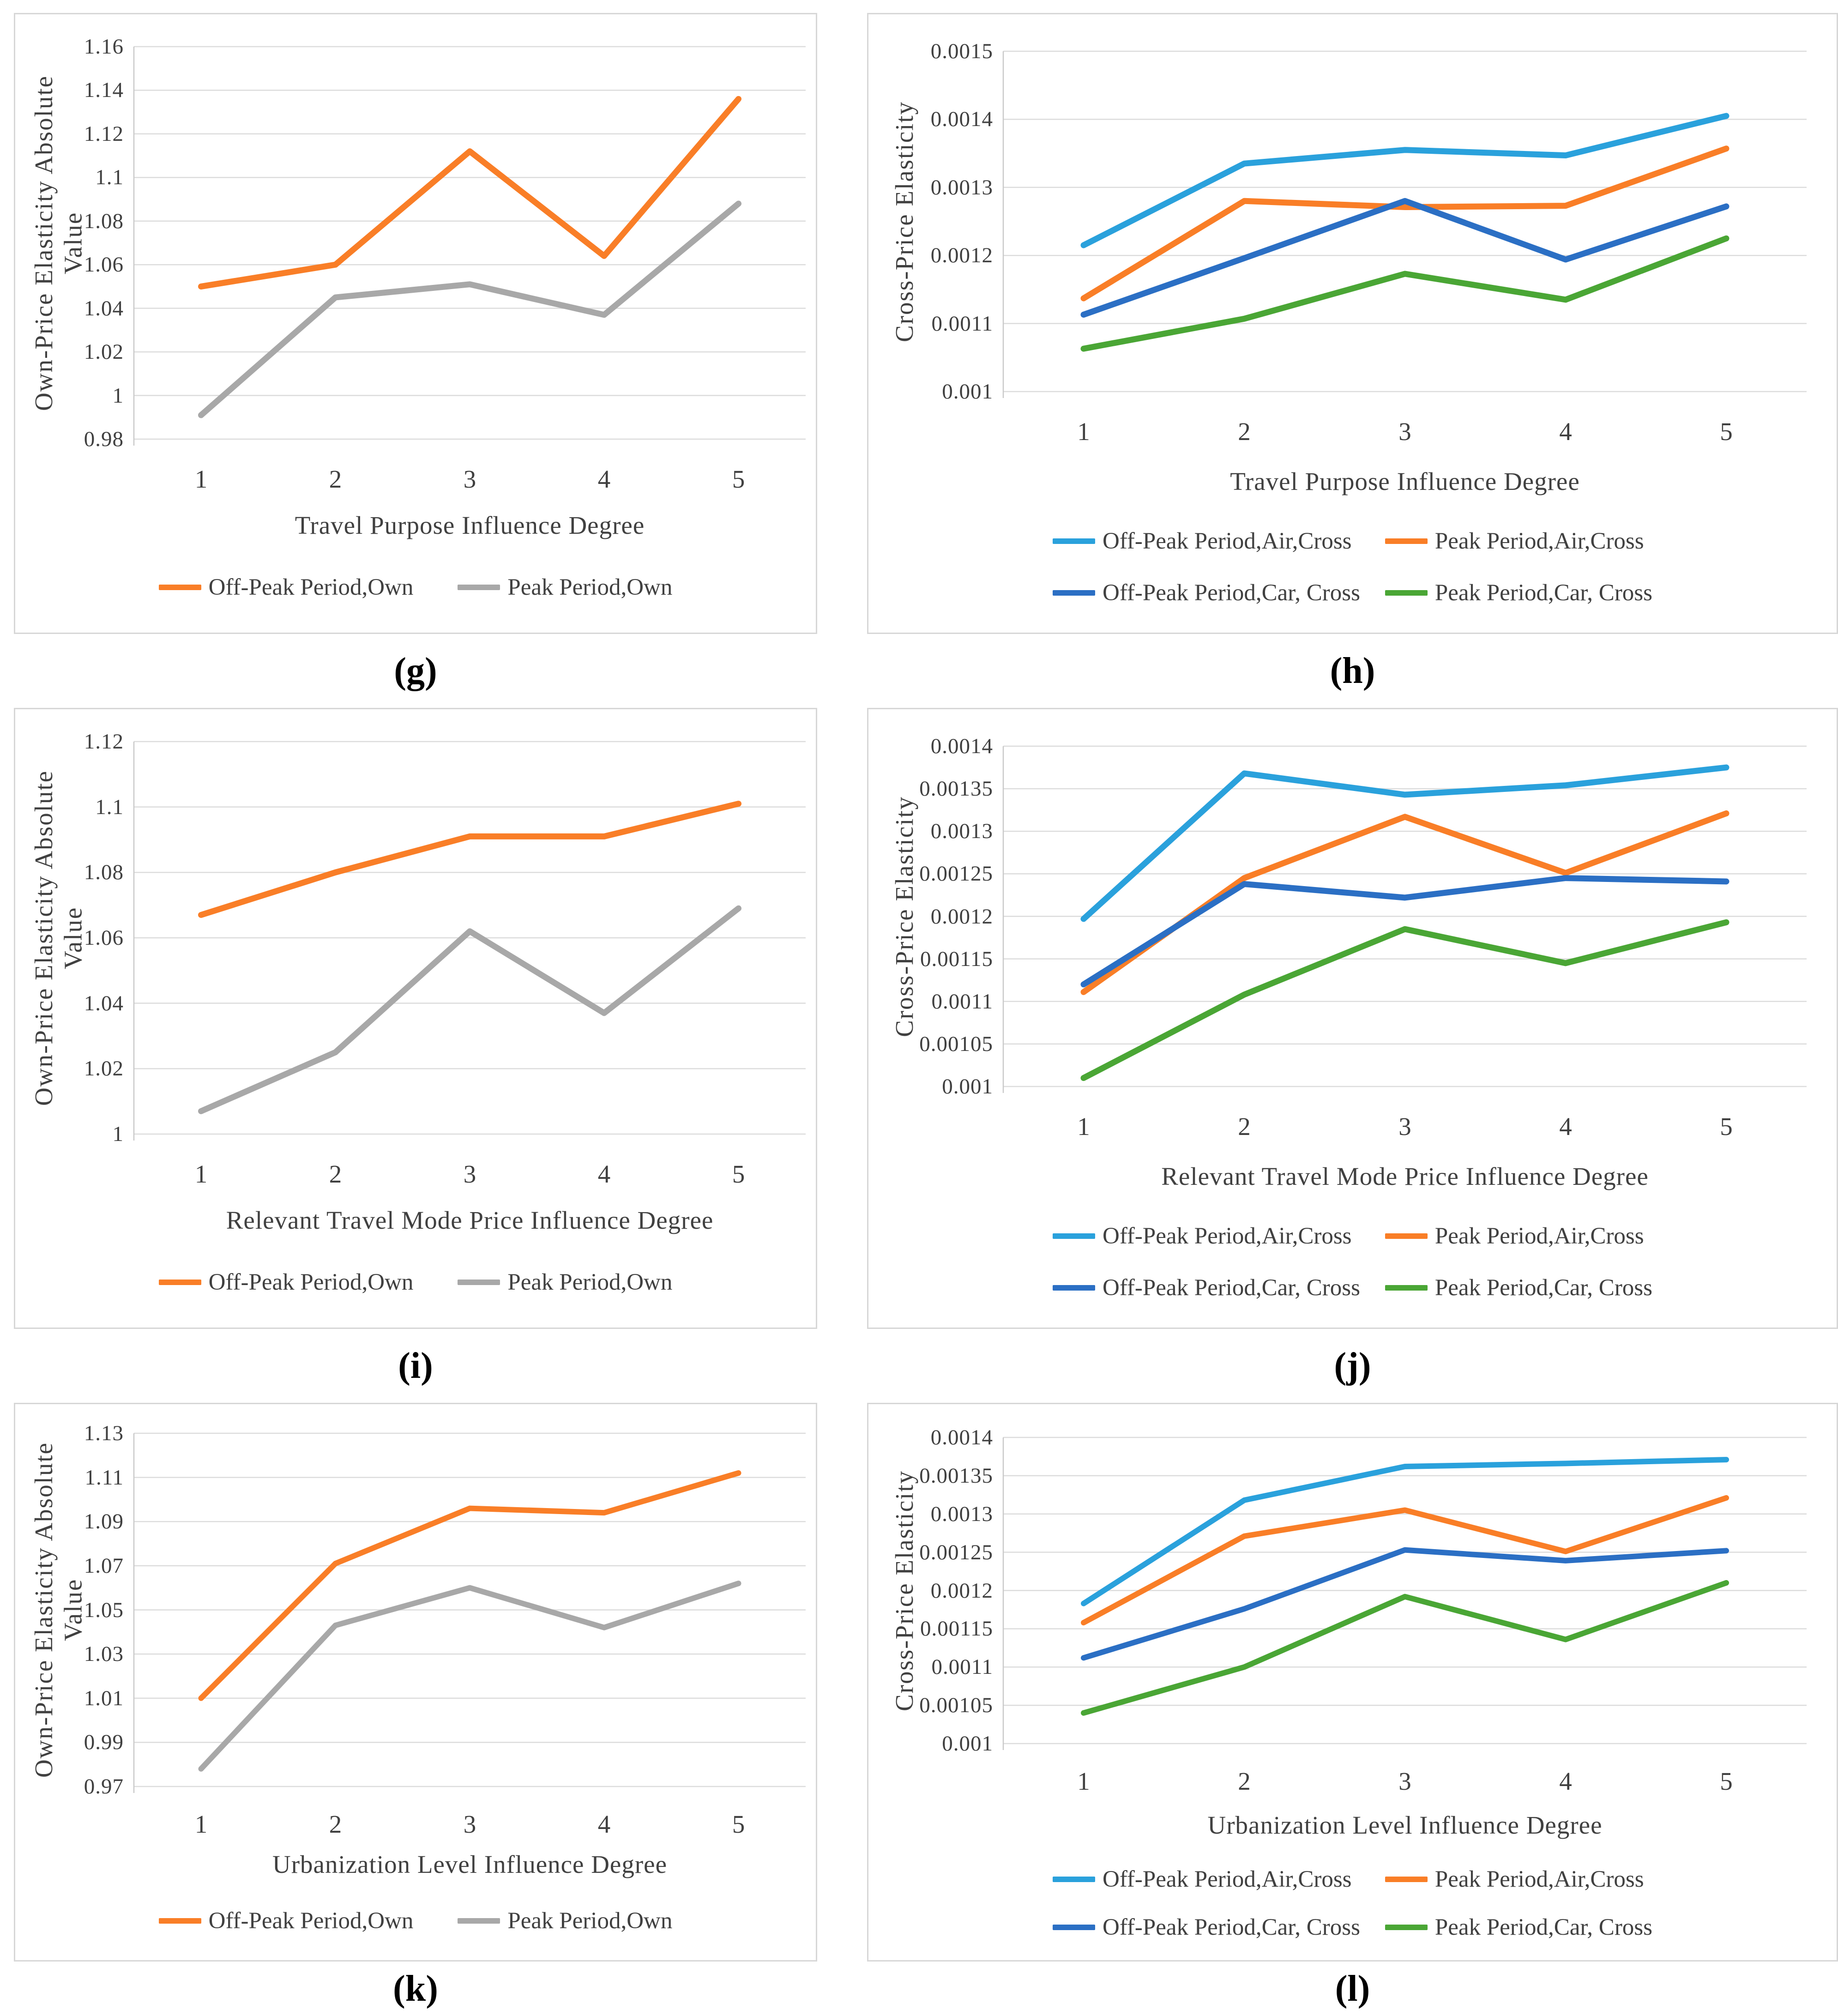 Image resolution: width=1838 pixels, height=2016 pixels. I want to click on chart-canvas-j, so click(1404, 919).